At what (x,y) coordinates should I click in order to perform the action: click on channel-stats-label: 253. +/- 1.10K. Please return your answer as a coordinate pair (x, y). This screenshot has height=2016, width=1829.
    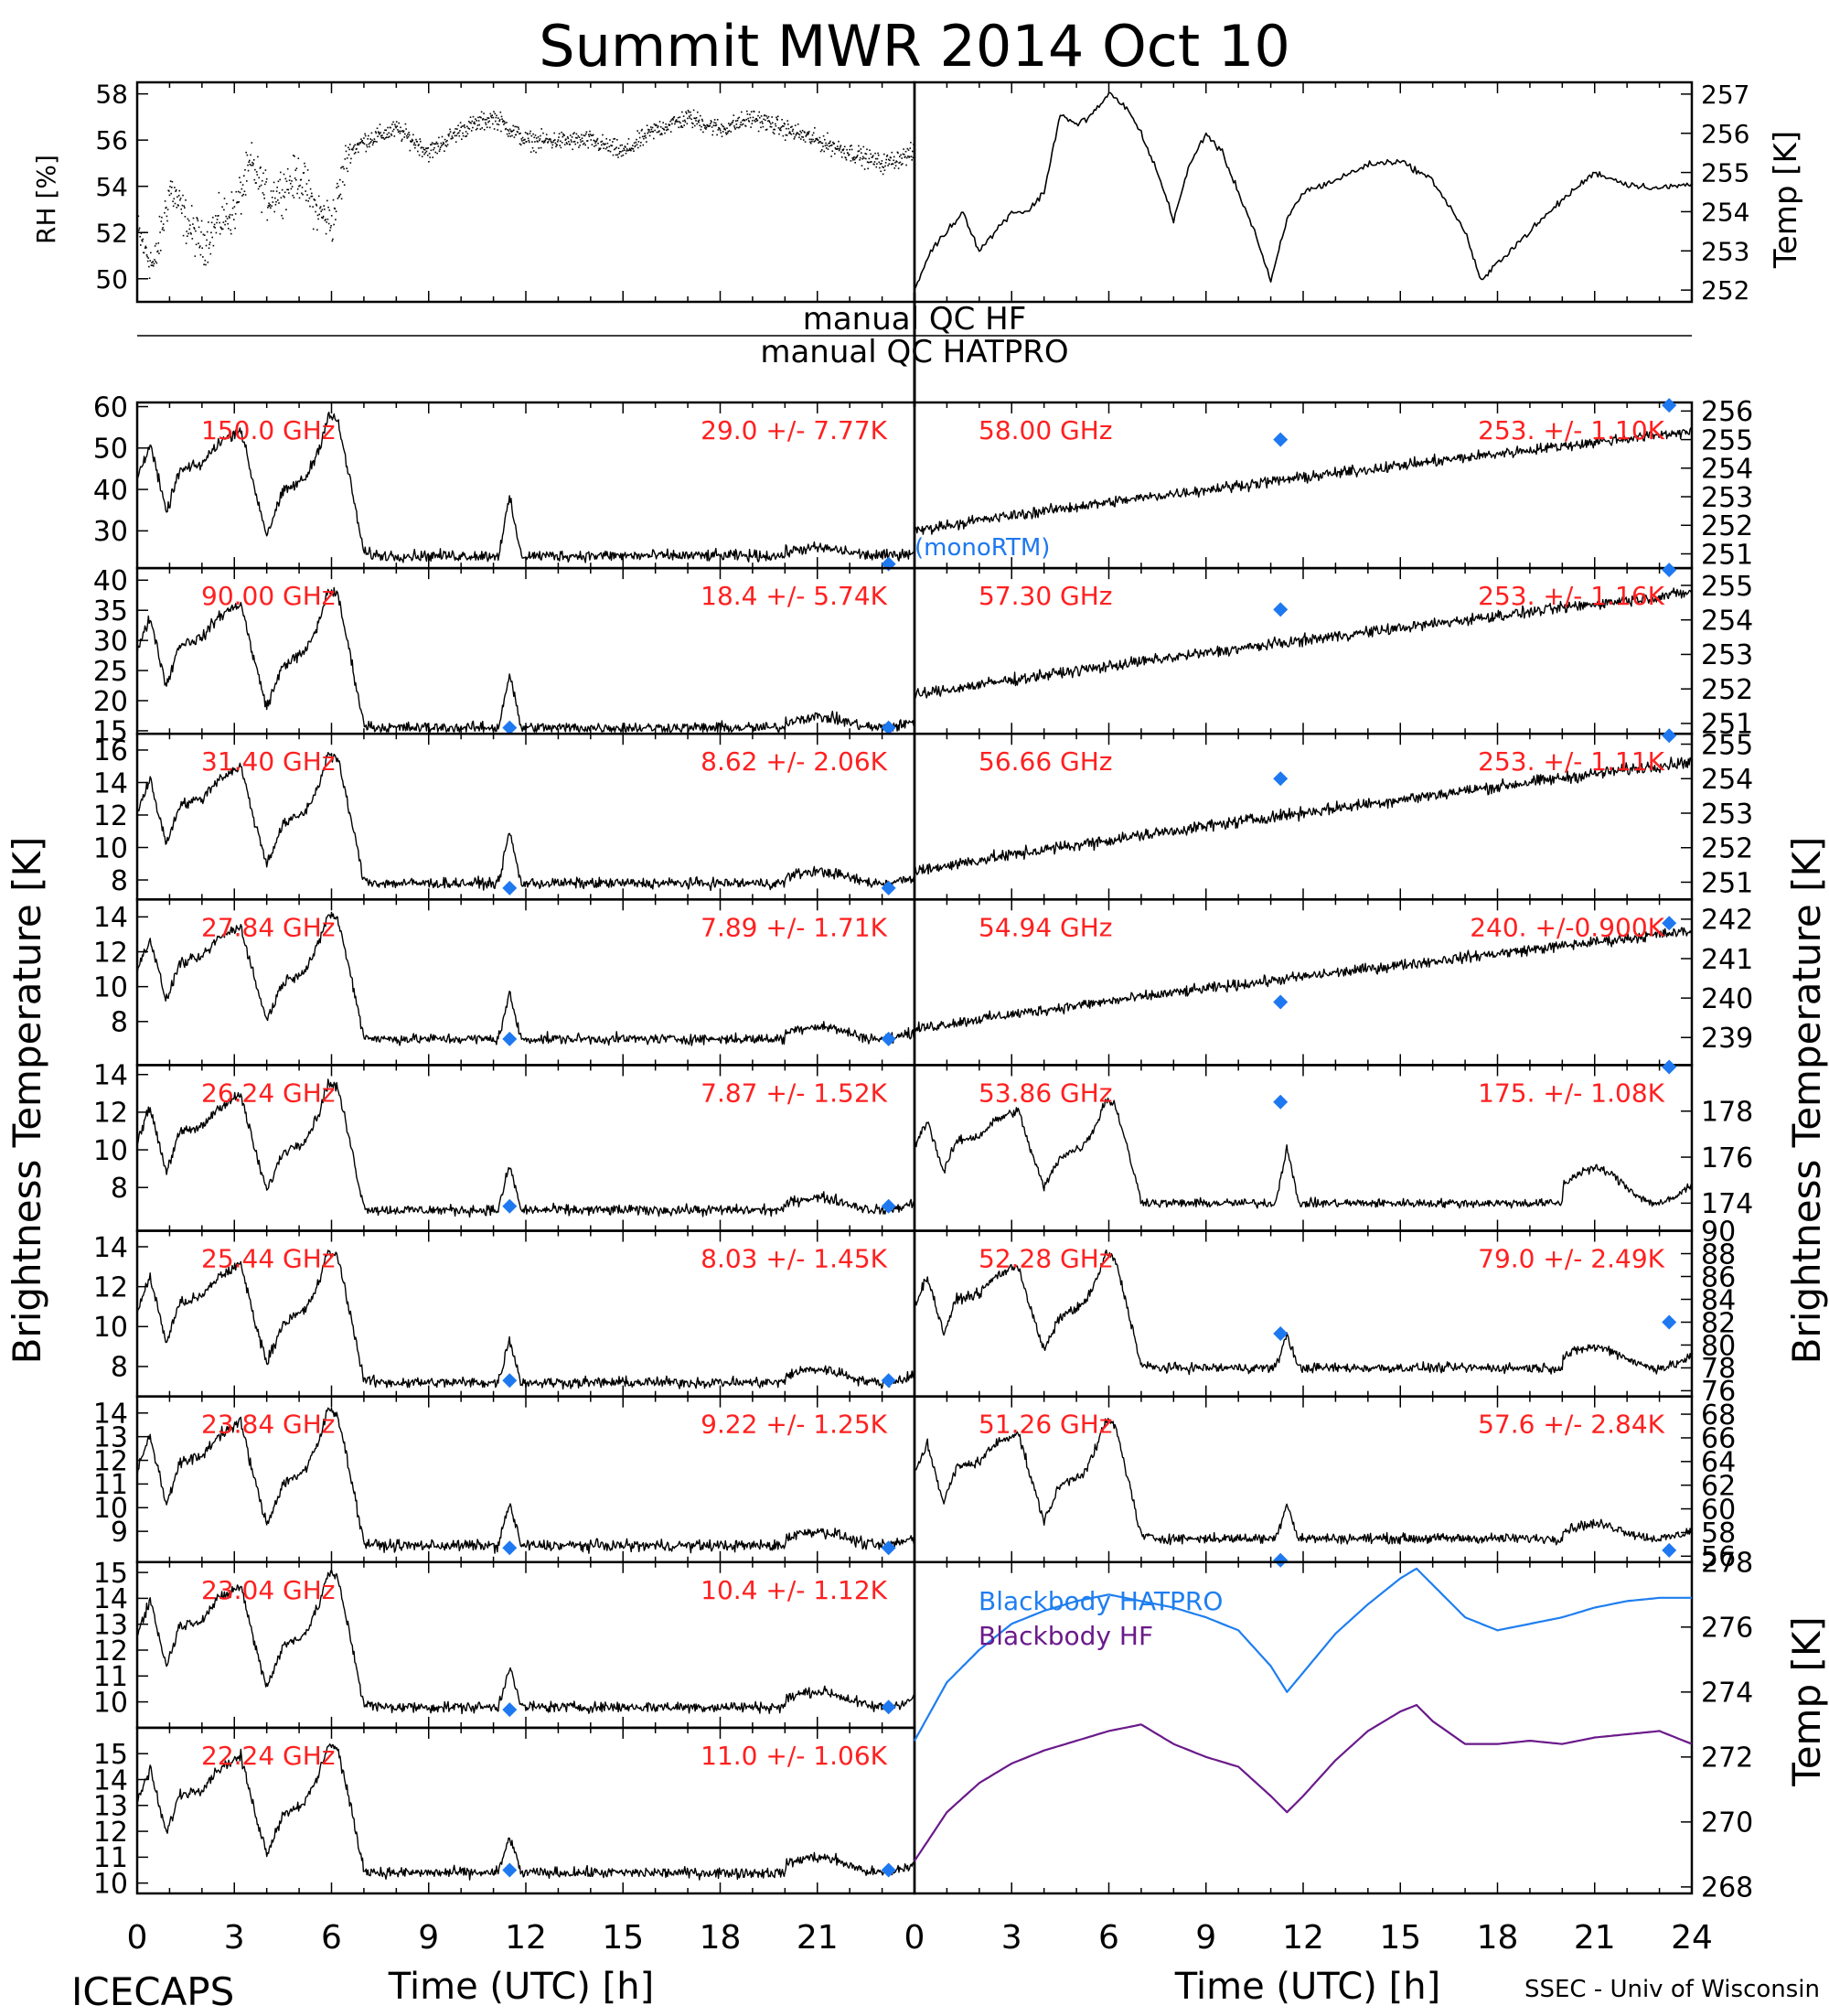
    Looking at the image, I should click on (1571, 430).